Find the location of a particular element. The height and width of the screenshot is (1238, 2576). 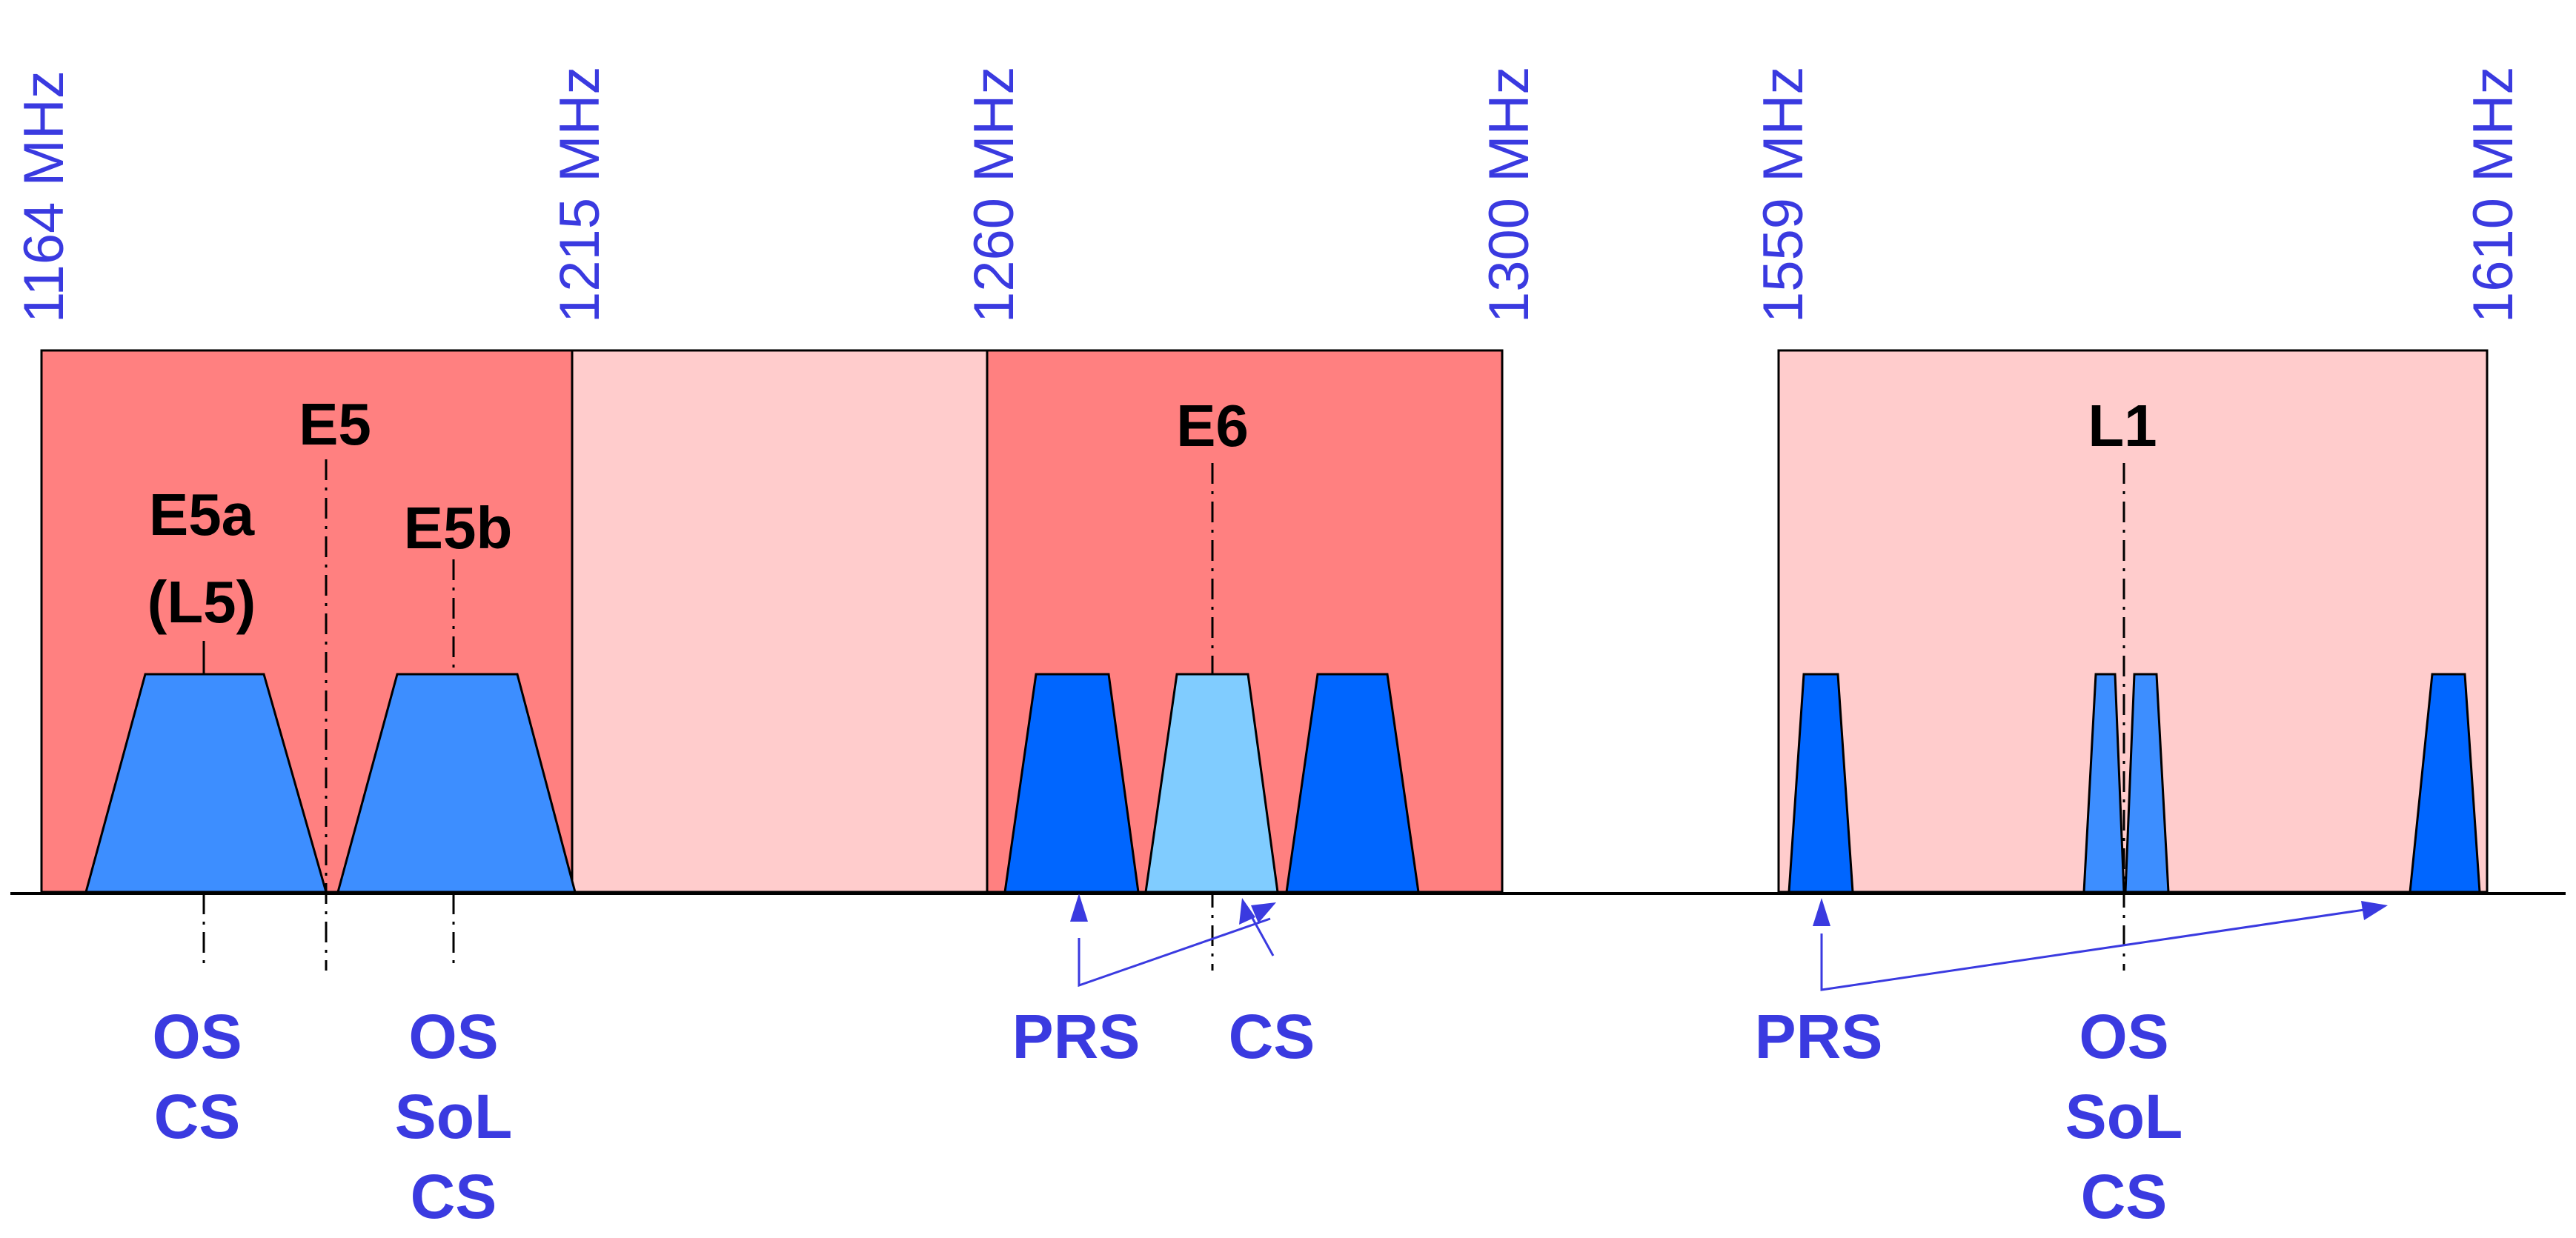

l1-prs-arrowhead-right is located at coordinates (2374, 910).